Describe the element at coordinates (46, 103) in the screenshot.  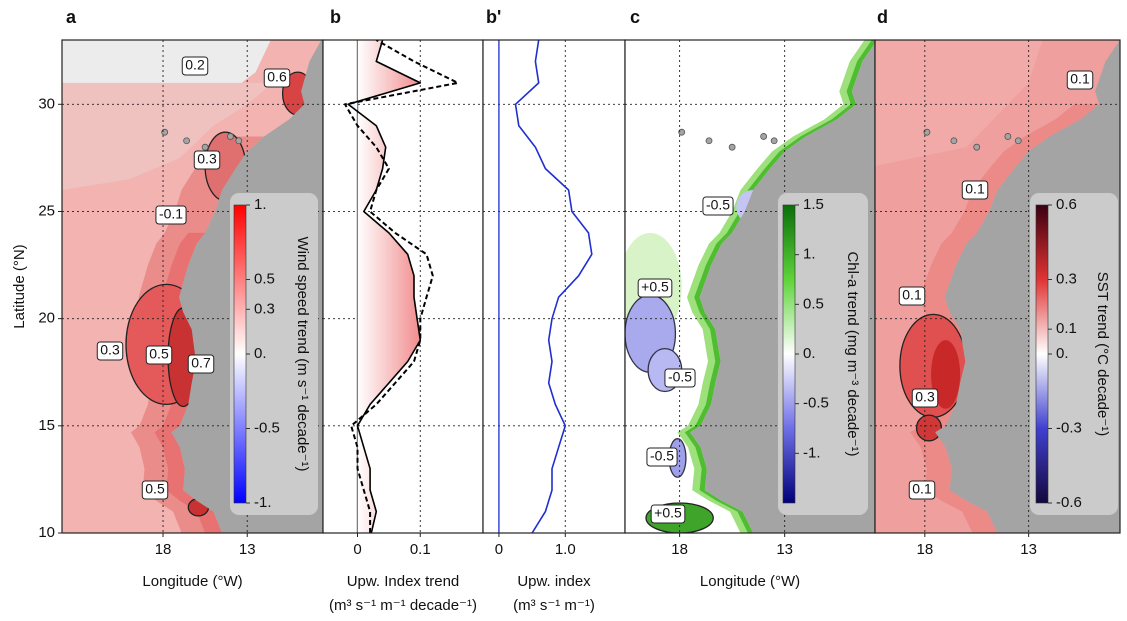
I see `y-tick-label: 30` at that location.